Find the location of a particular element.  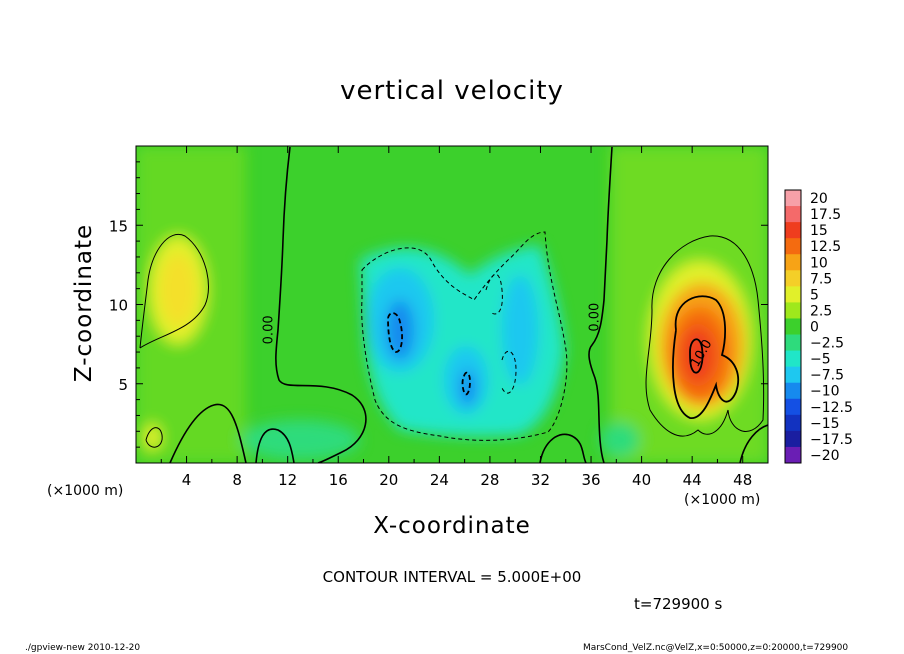

colorbar-label: −5 is located at coordinates (820, 360).